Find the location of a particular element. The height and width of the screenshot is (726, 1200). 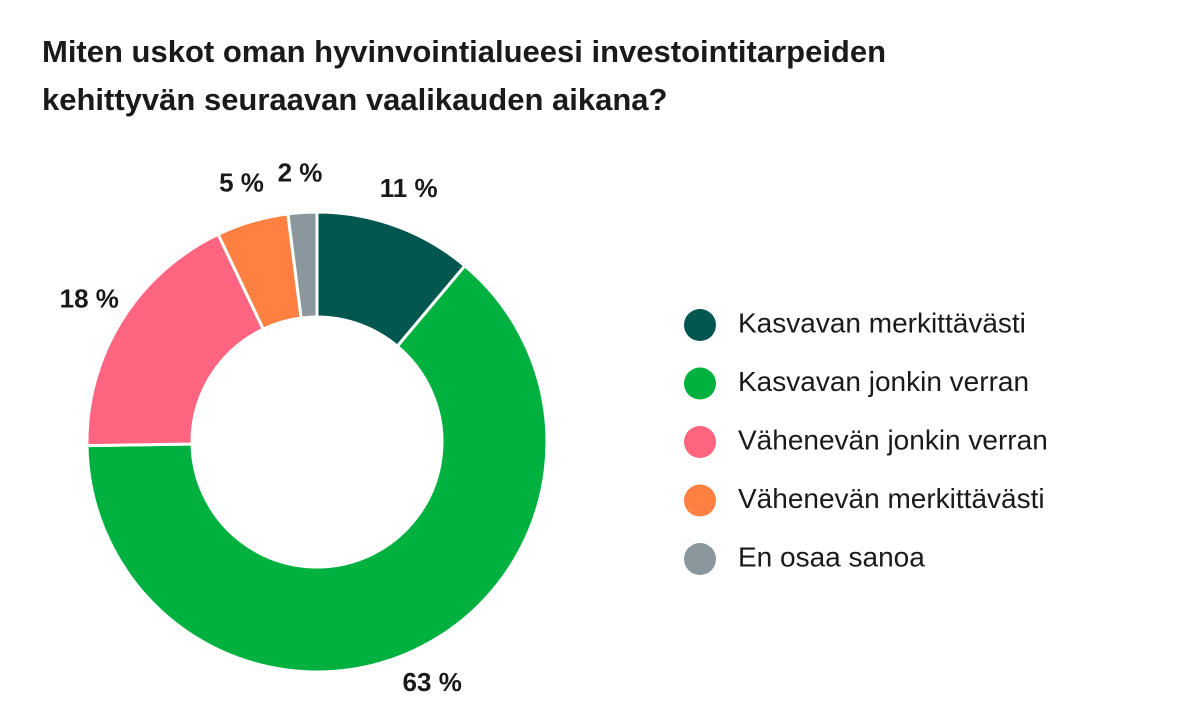

legend-label: Kasvavan merkittävästi is located at coordinates (882, 322).